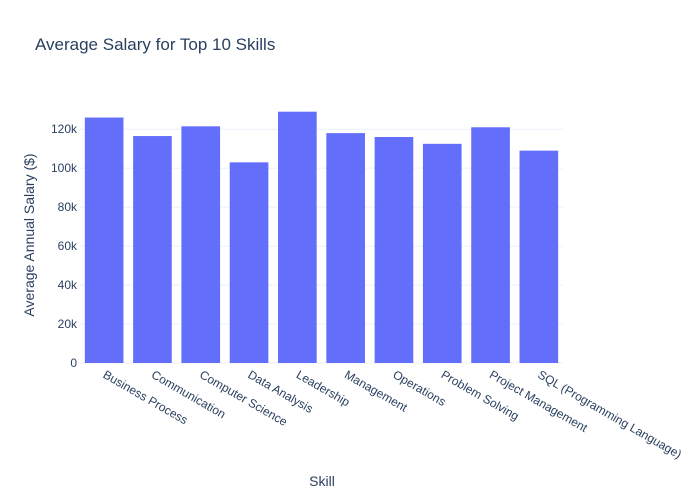  What do you see at coordinates (68, 324) in the screenshot?
I see `y-tick-label: 20k` at bounding box center [68, 324].